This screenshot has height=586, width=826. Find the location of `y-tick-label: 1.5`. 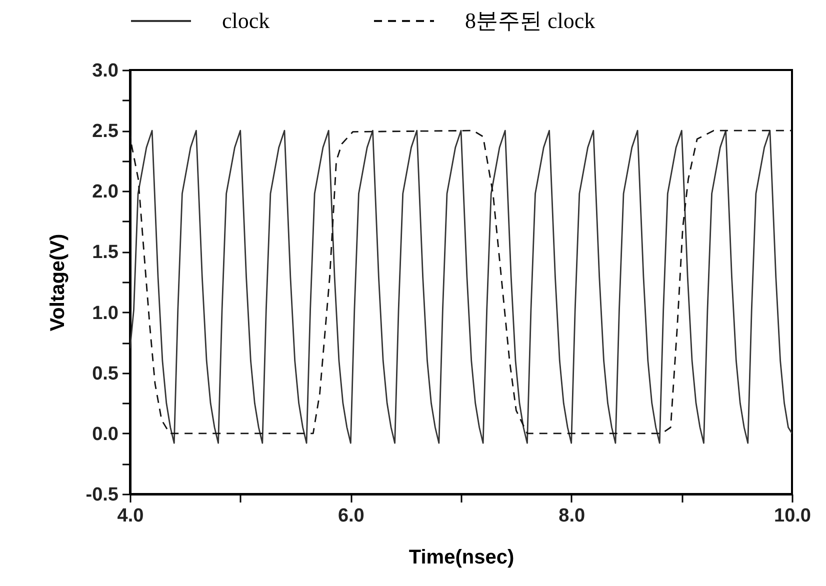

y-tick-label: 1.5 is located at coordinates (105, 253).